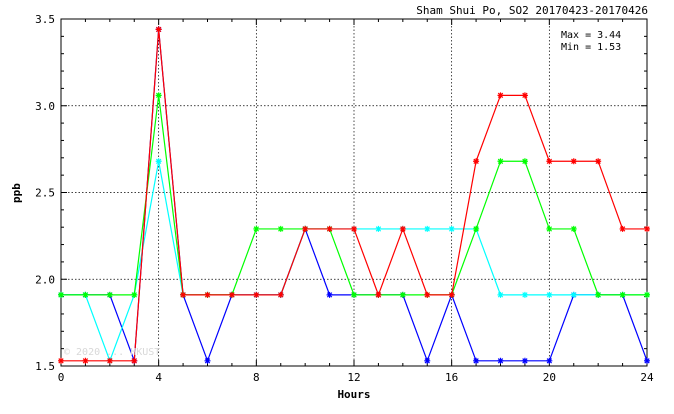  I want to click on min-value-label: Min = 1.53, so click(591, 47).